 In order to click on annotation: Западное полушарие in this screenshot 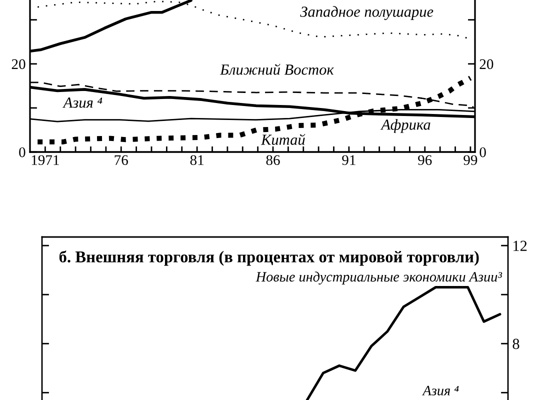, I will do `click(367, 13)`.